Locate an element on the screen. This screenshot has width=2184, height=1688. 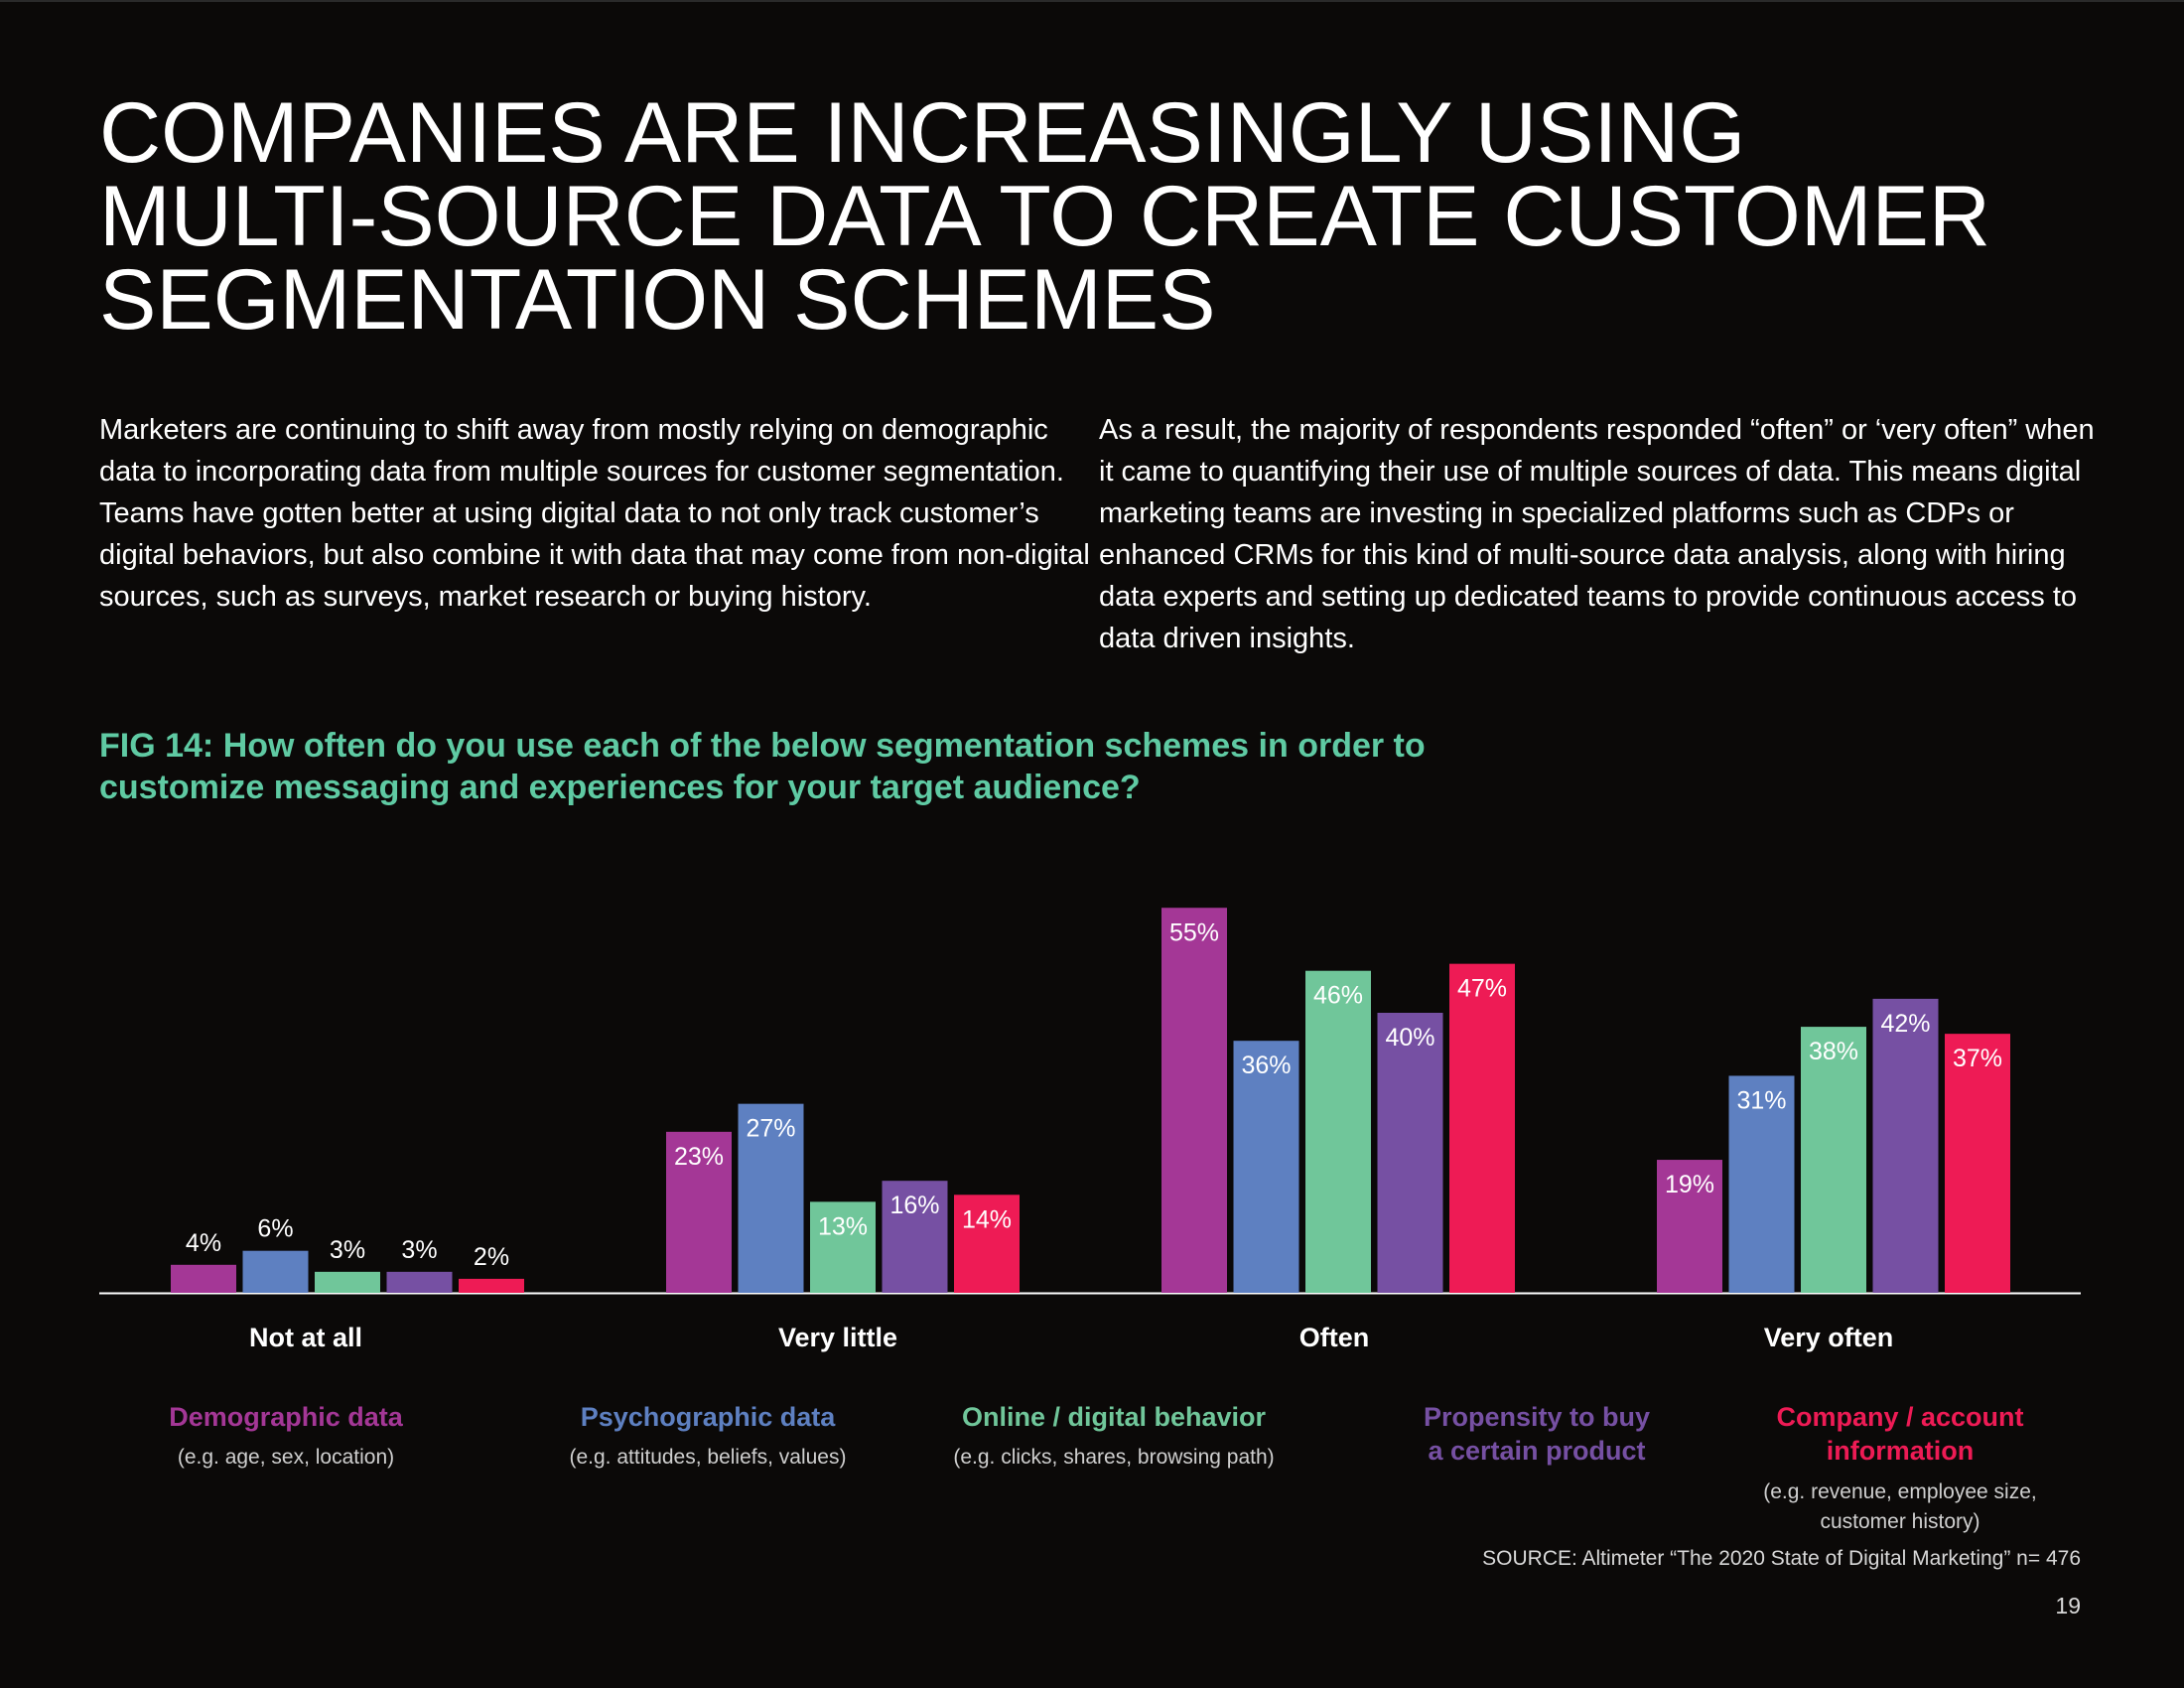
category-label: Not at all is located at coordinates (305, 1337).